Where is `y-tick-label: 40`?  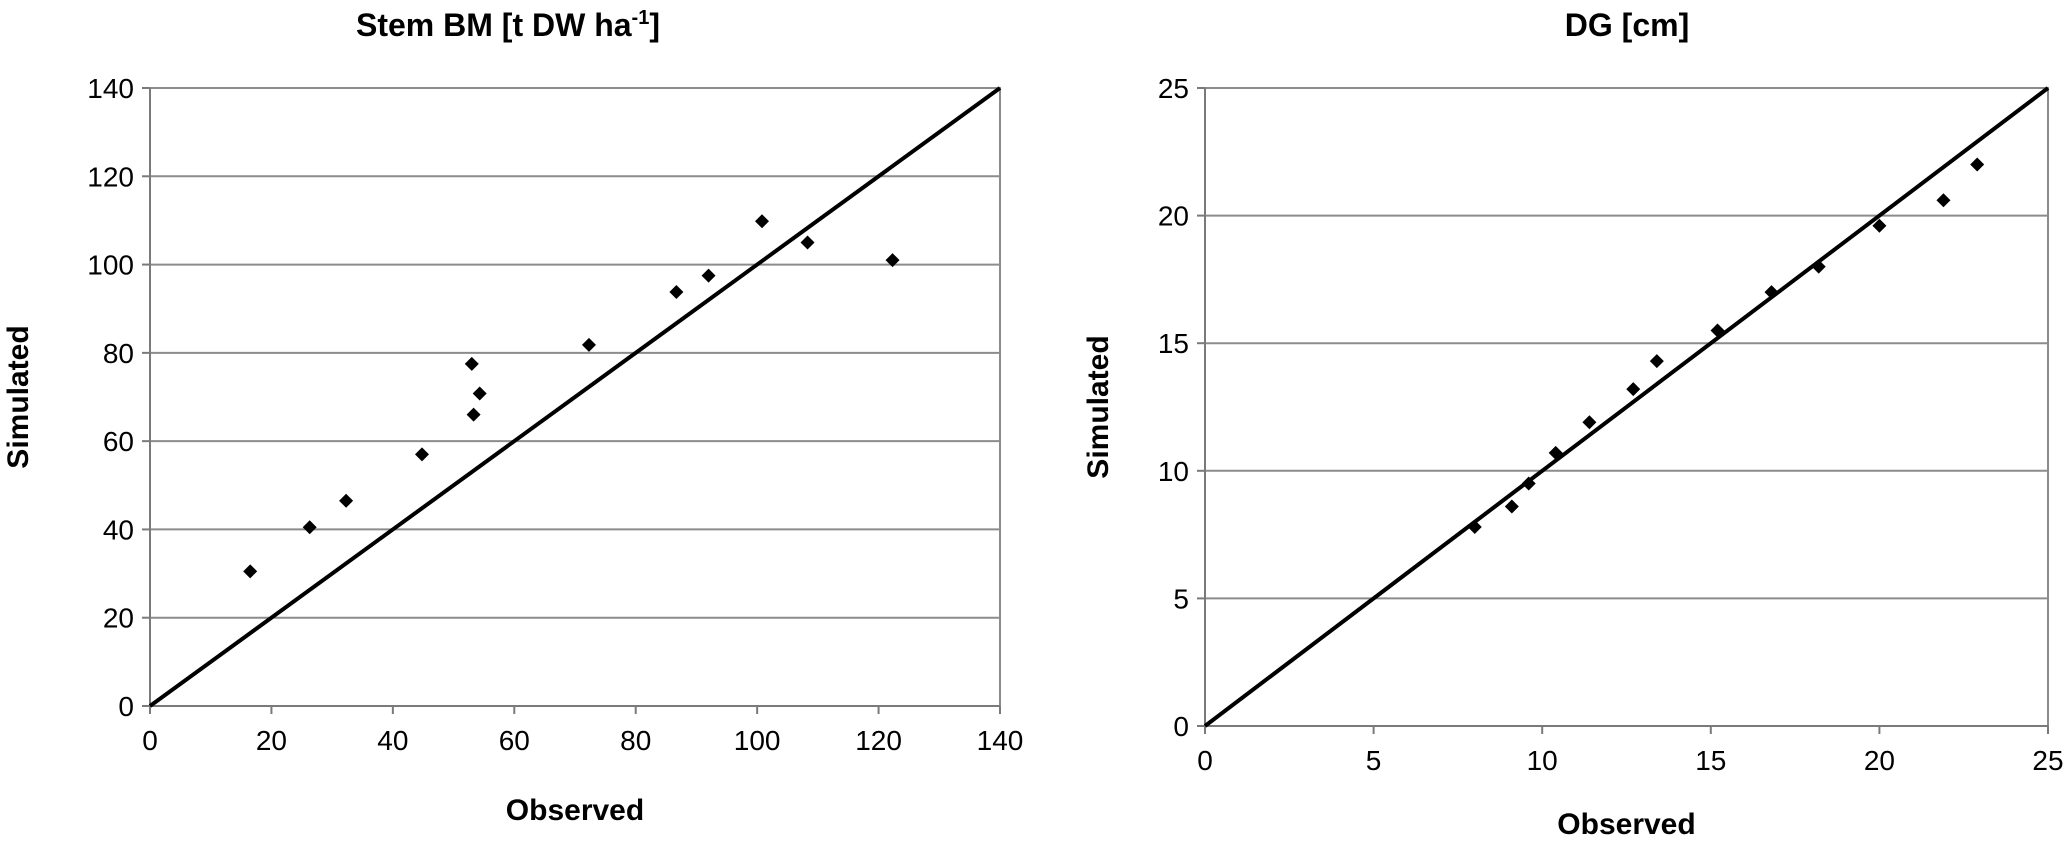
y-tick-label: 40 is located at coordinates (118, 529).